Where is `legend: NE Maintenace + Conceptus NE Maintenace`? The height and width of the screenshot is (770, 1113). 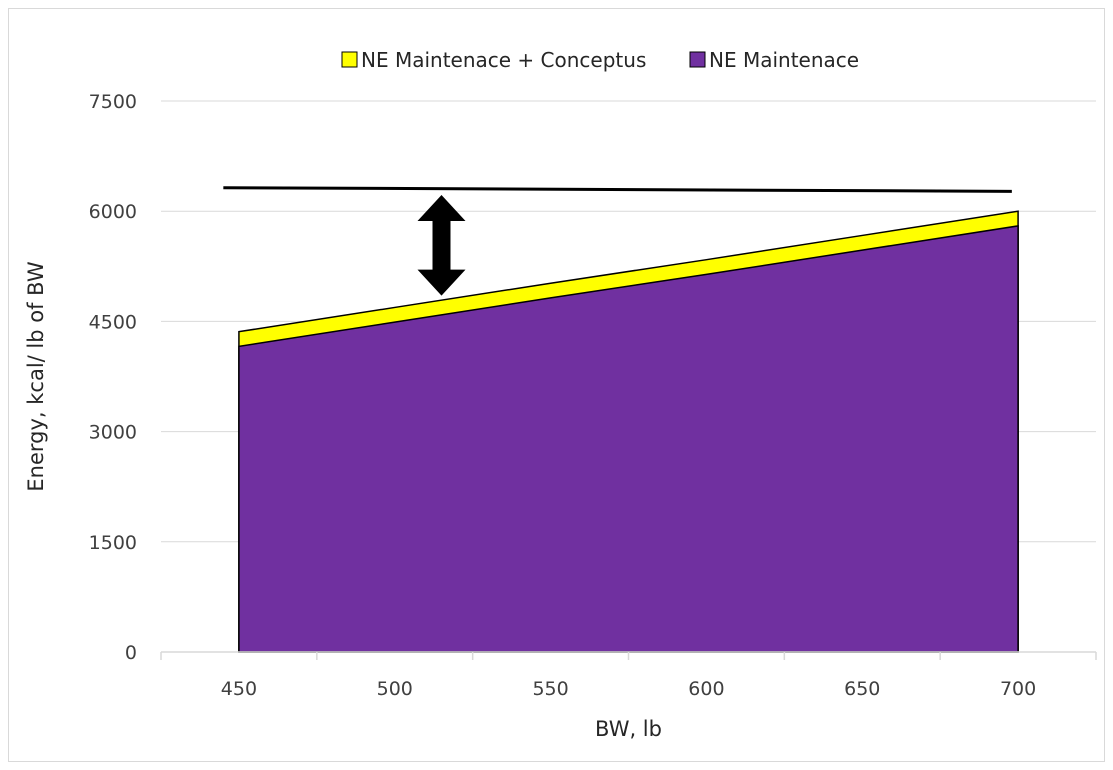
legend: NE Maintenace + Conceptus NE Maintenace is located at coordinates (600, 60).